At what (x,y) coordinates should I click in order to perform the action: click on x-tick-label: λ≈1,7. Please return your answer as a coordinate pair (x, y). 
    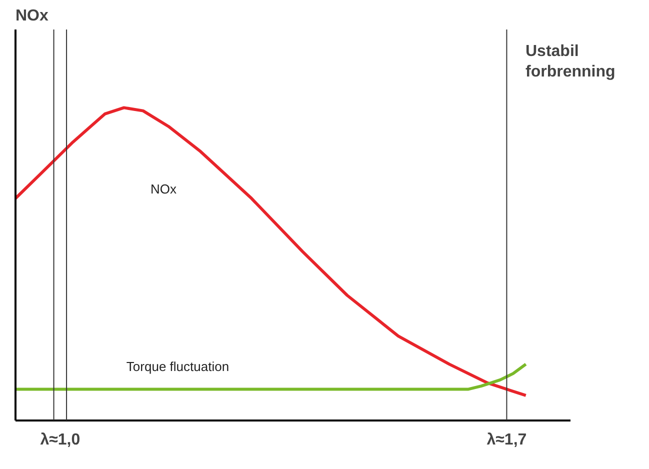
    Looking at the image, I should click on (506, 440).